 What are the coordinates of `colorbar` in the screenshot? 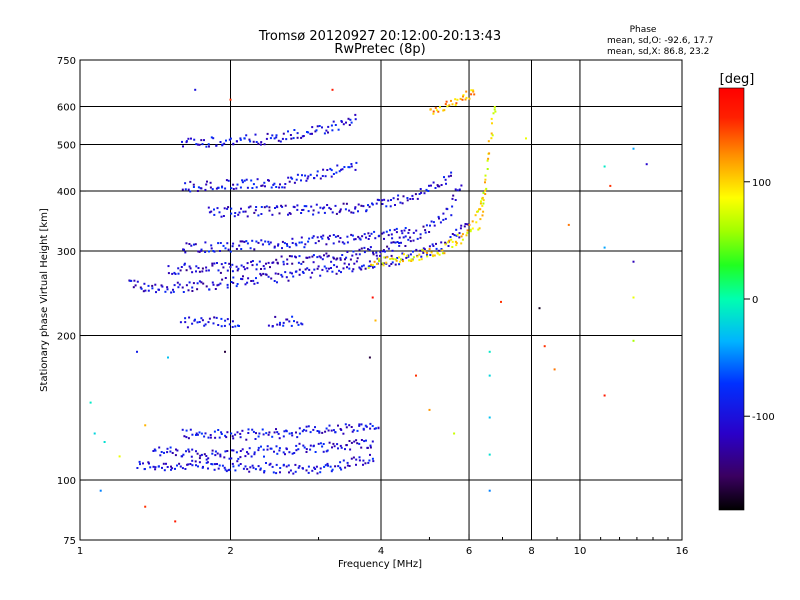 It's located at (731, 299).